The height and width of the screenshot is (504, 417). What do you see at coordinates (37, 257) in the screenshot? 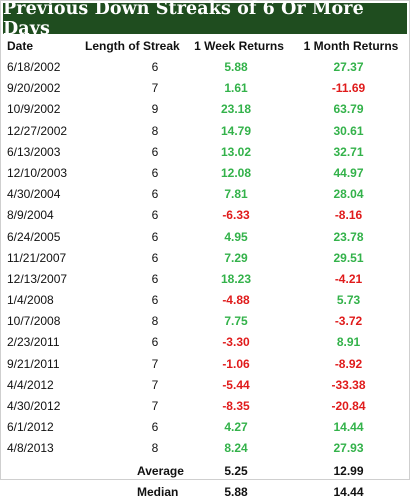
I see `cell-date: 11/21/2007` at bounding box center [37, 257].